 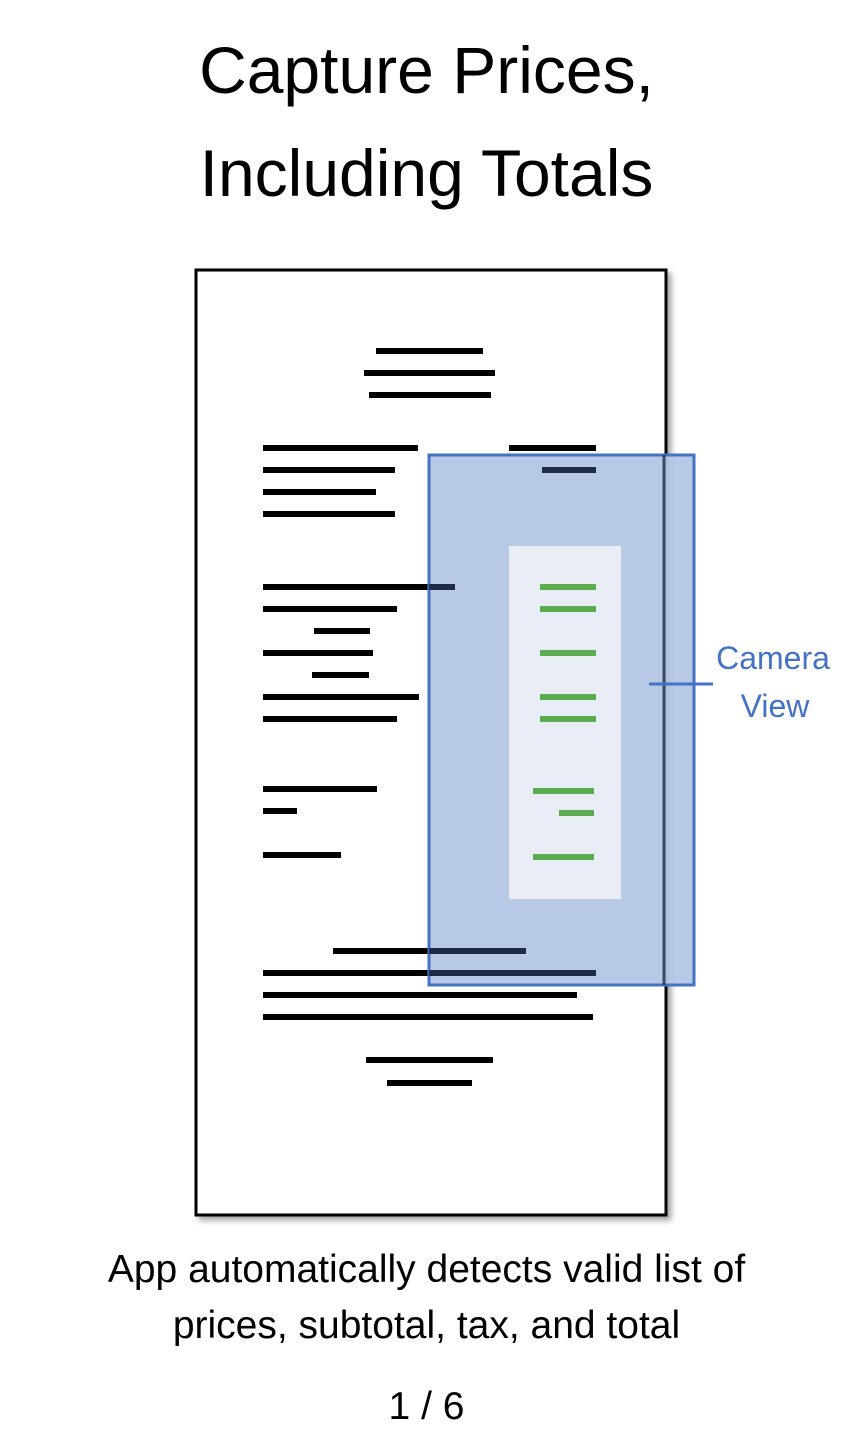 I want to click on detected-prices, so click(x=564, y=722).